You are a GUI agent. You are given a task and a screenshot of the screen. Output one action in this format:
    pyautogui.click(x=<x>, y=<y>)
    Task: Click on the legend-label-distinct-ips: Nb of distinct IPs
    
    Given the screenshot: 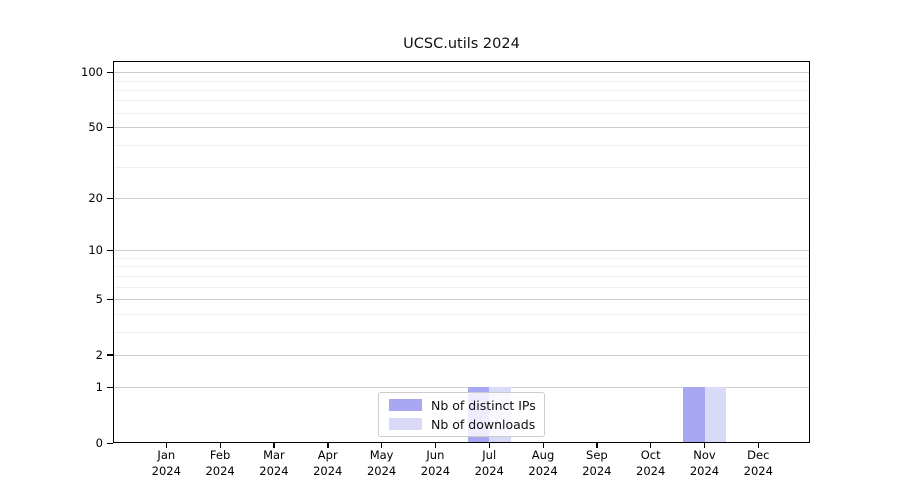 What is the action you would take?
    pyautogui.click(x=483, y=405)
    